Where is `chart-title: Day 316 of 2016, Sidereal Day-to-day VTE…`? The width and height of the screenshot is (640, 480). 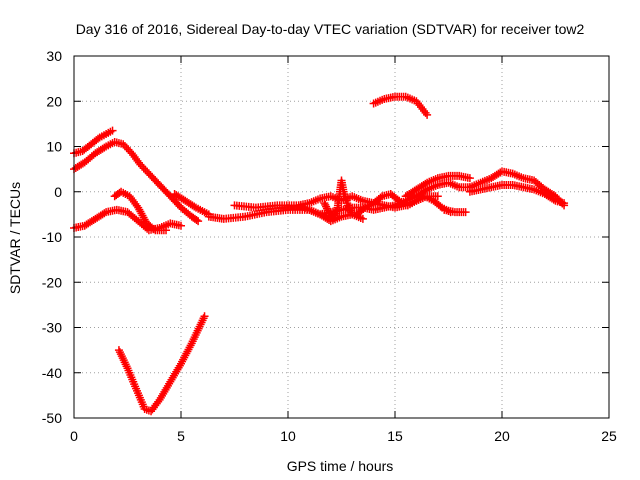 chart-title: Day 316 of 2016, Sidereal Day-to-day VTE… is located at coordinates (330, 29).